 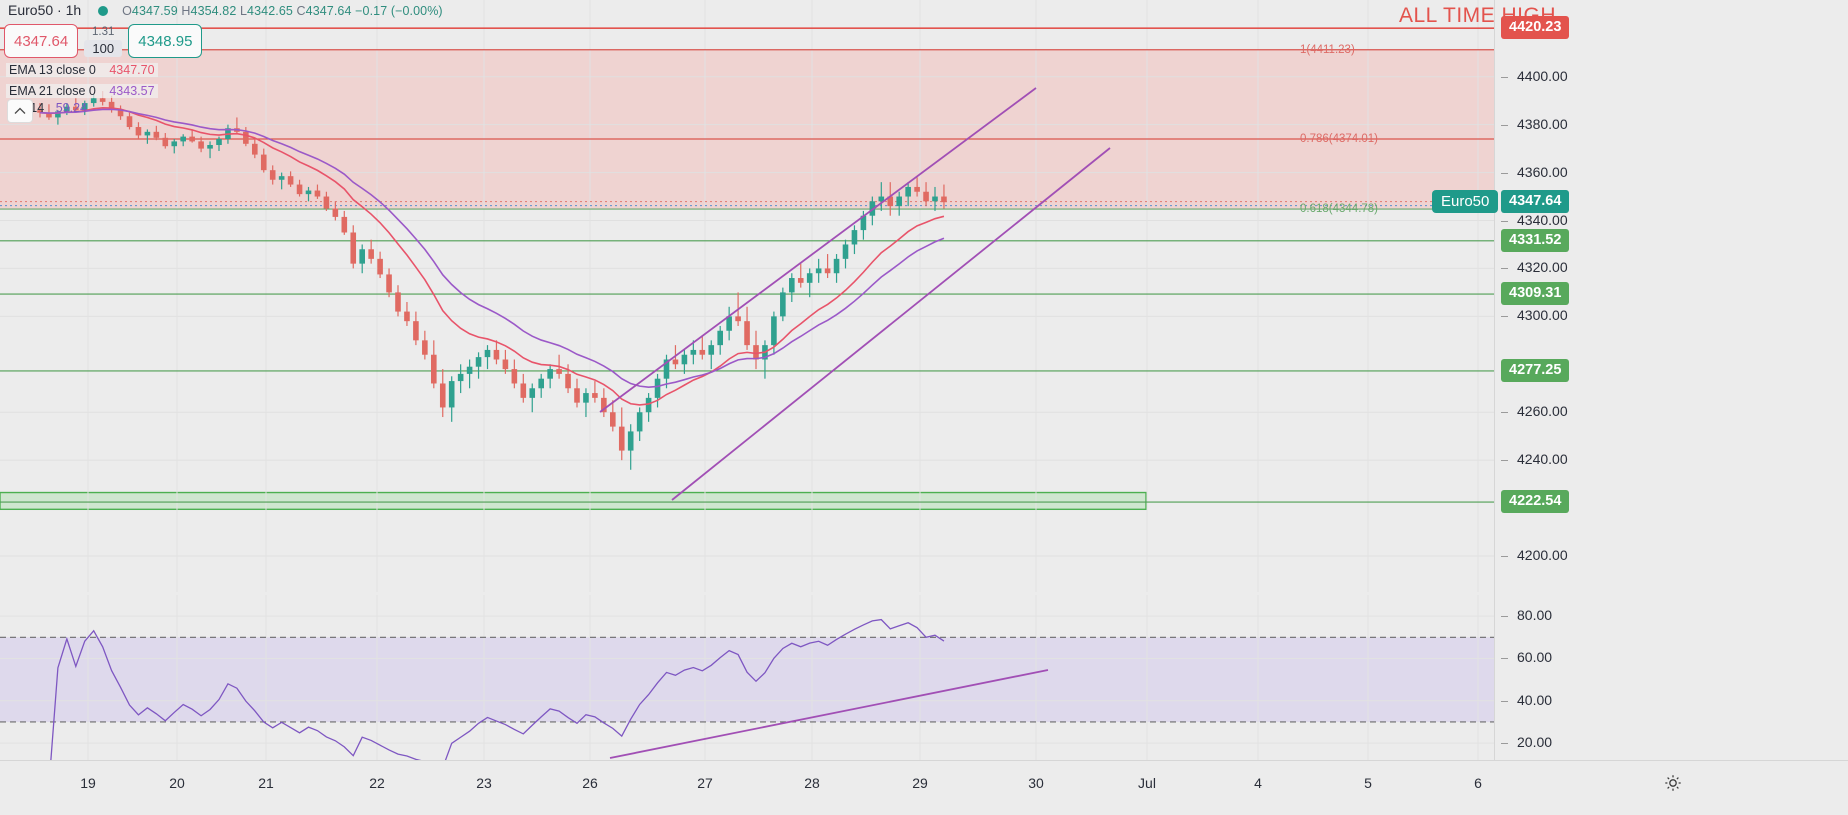 What do you see at coordinates (1477, 16) in the screenshot?
I see `all-time-high-label: ALL TIME HIGH` at bounding box center [1477, 16].